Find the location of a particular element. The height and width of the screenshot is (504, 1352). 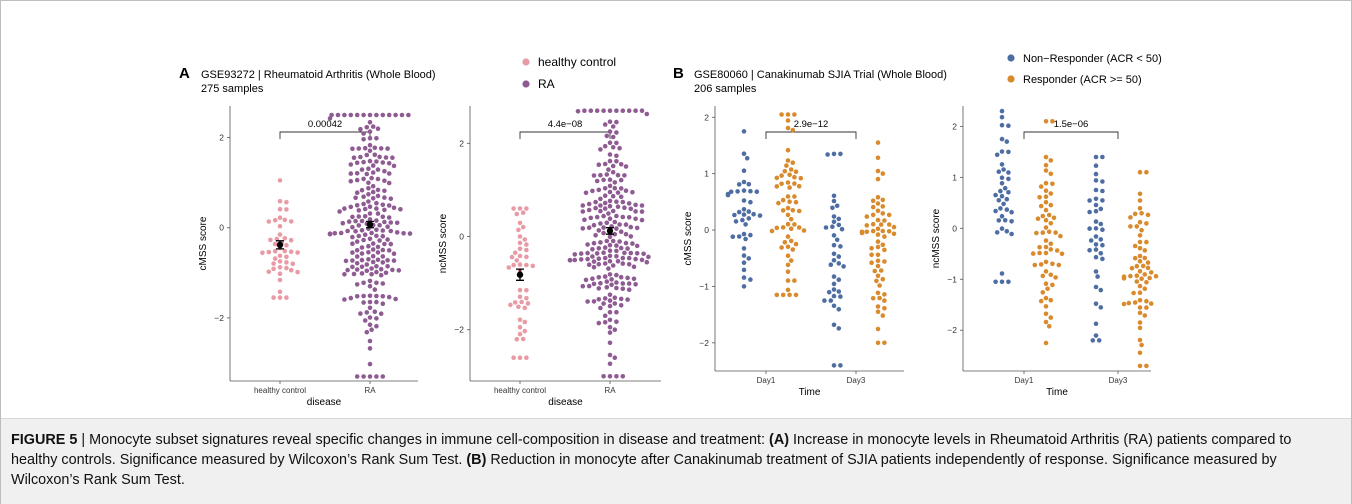

mean-point is located at coordinates (610, 231).